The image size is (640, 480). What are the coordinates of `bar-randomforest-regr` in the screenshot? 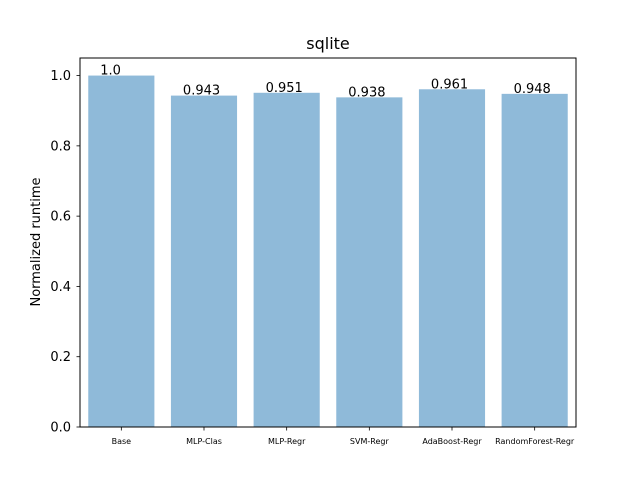 It's located at (534, 260).